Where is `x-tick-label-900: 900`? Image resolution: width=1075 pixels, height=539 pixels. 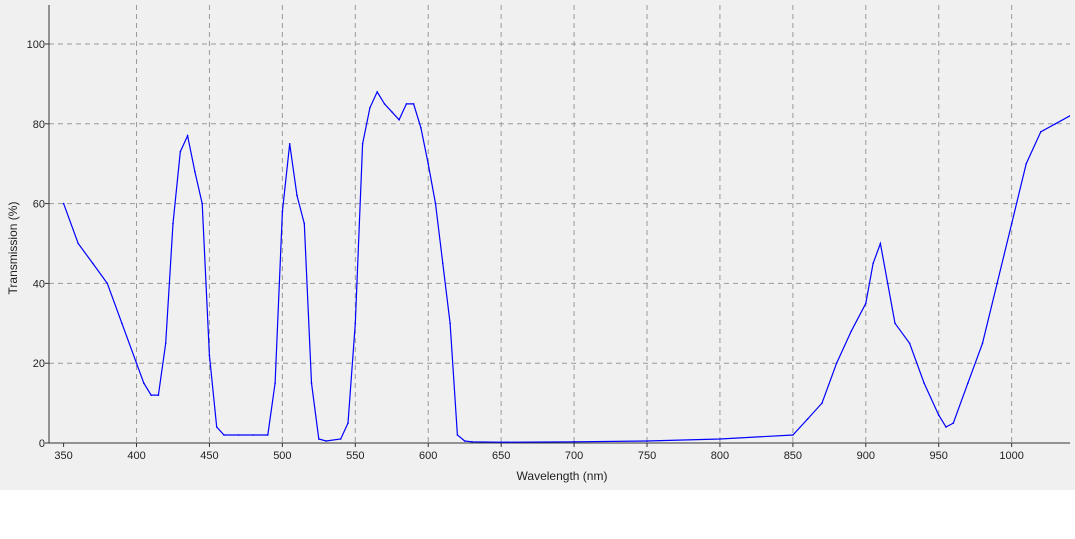 x-tick-label-900: 900 is located at coordinates (866, 456).